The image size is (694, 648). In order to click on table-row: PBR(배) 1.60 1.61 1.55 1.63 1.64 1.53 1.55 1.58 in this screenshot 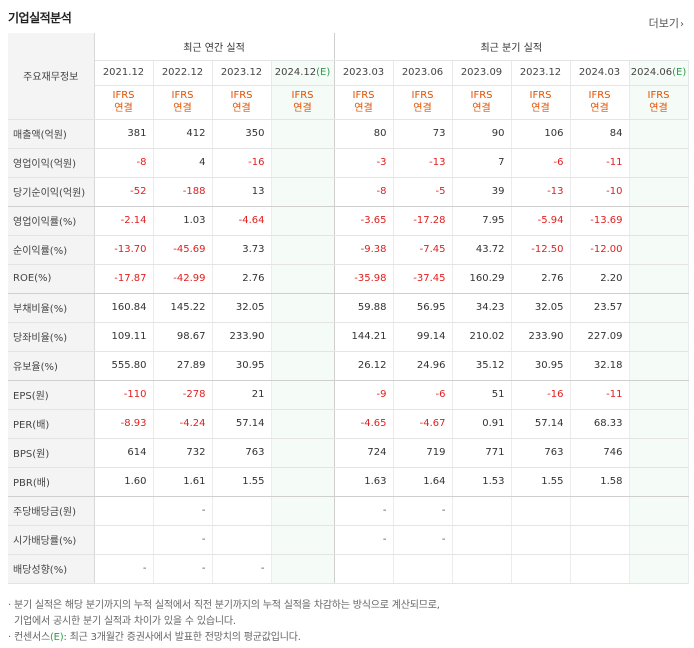, I will do `click(348, 482)`.